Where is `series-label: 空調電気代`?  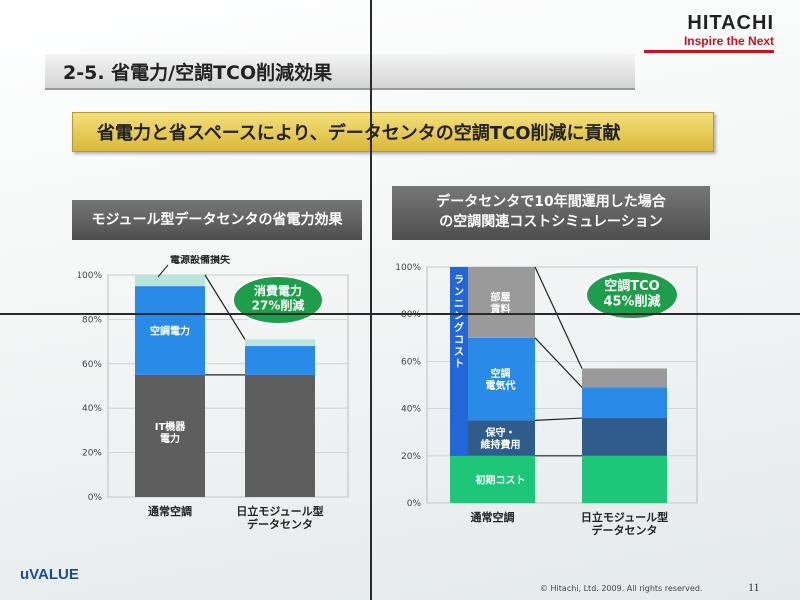
series-label: 空調電気代 is located at coordinates (501, 379).